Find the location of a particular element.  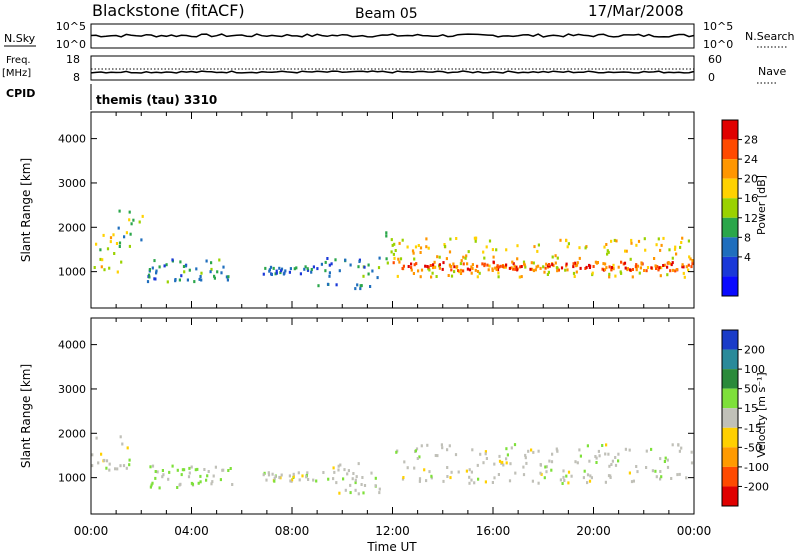

y-tick-label: 4000 is located at coordinates (72, 139).